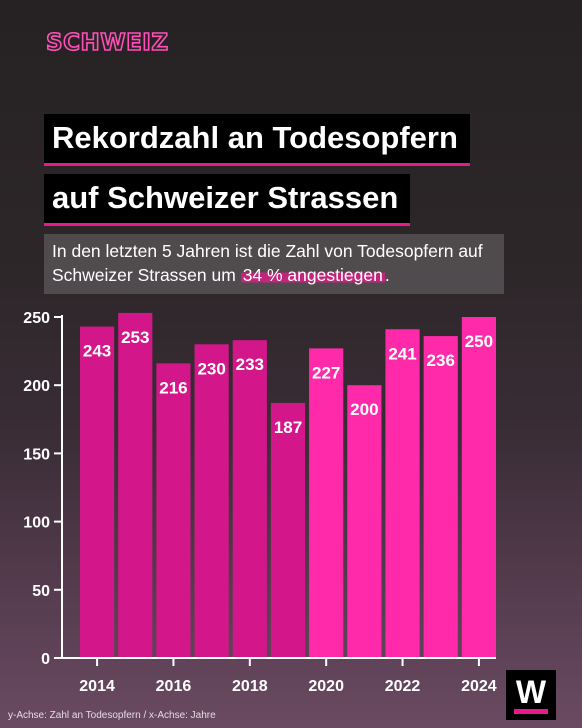 The width and height of the screenshot is (582, 728). What do you see at coordinates (531, 711) in the screenshot?
I see `logo-underline` at bounding box center [531, 711].